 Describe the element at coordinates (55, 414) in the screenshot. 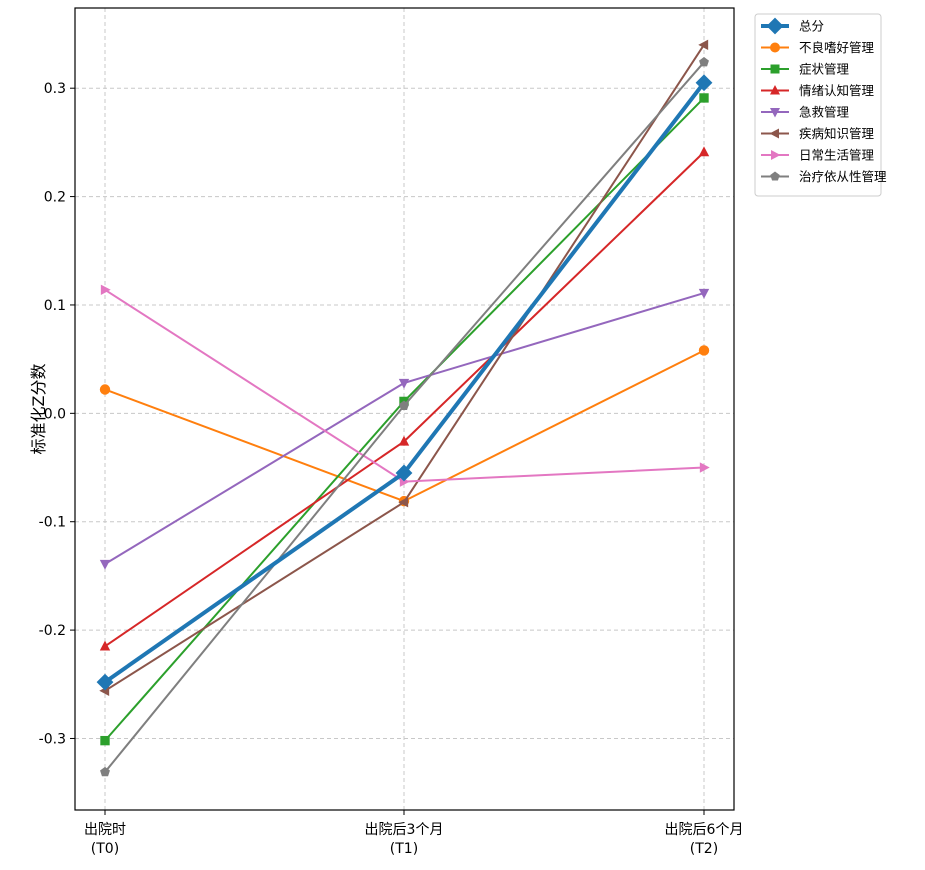

I see `y-tick-label: 0.0` at that location.